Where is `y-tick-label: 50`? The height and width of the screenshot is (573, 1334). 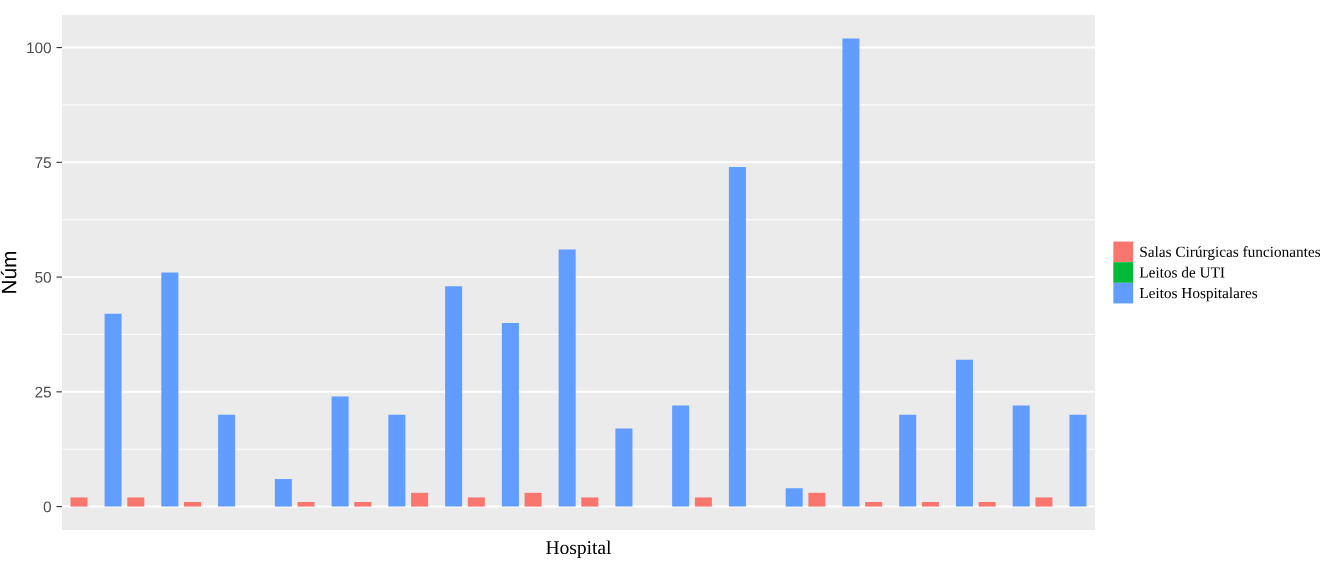
y-tick-label: 50 is located at coordinates (43, 277).